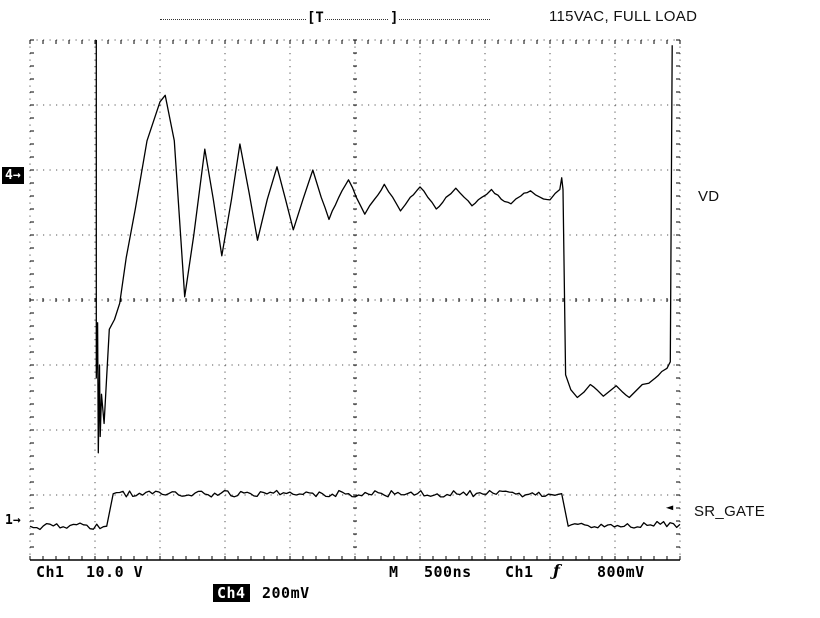  I want to click on window-end-marker: ], so click(394, 18).